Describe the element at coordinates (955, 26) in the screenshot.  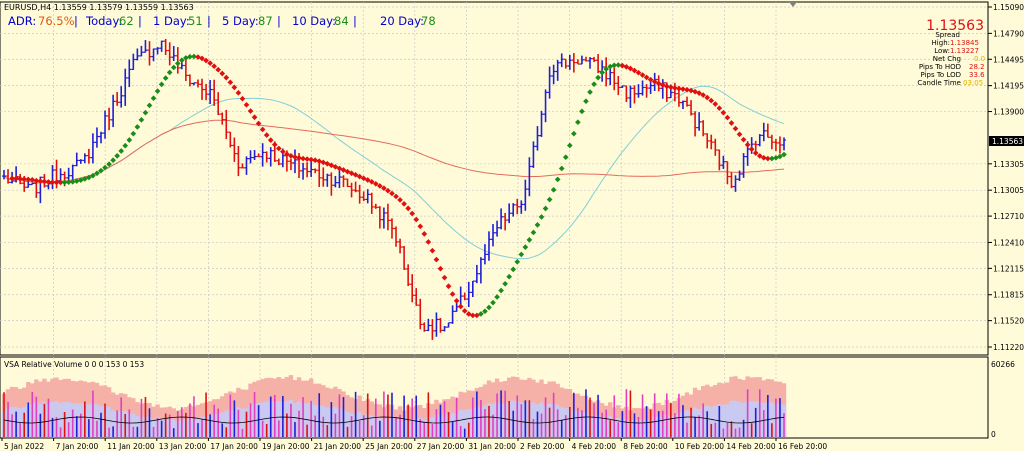
I see `current-price-big: 1.13563` at that location.